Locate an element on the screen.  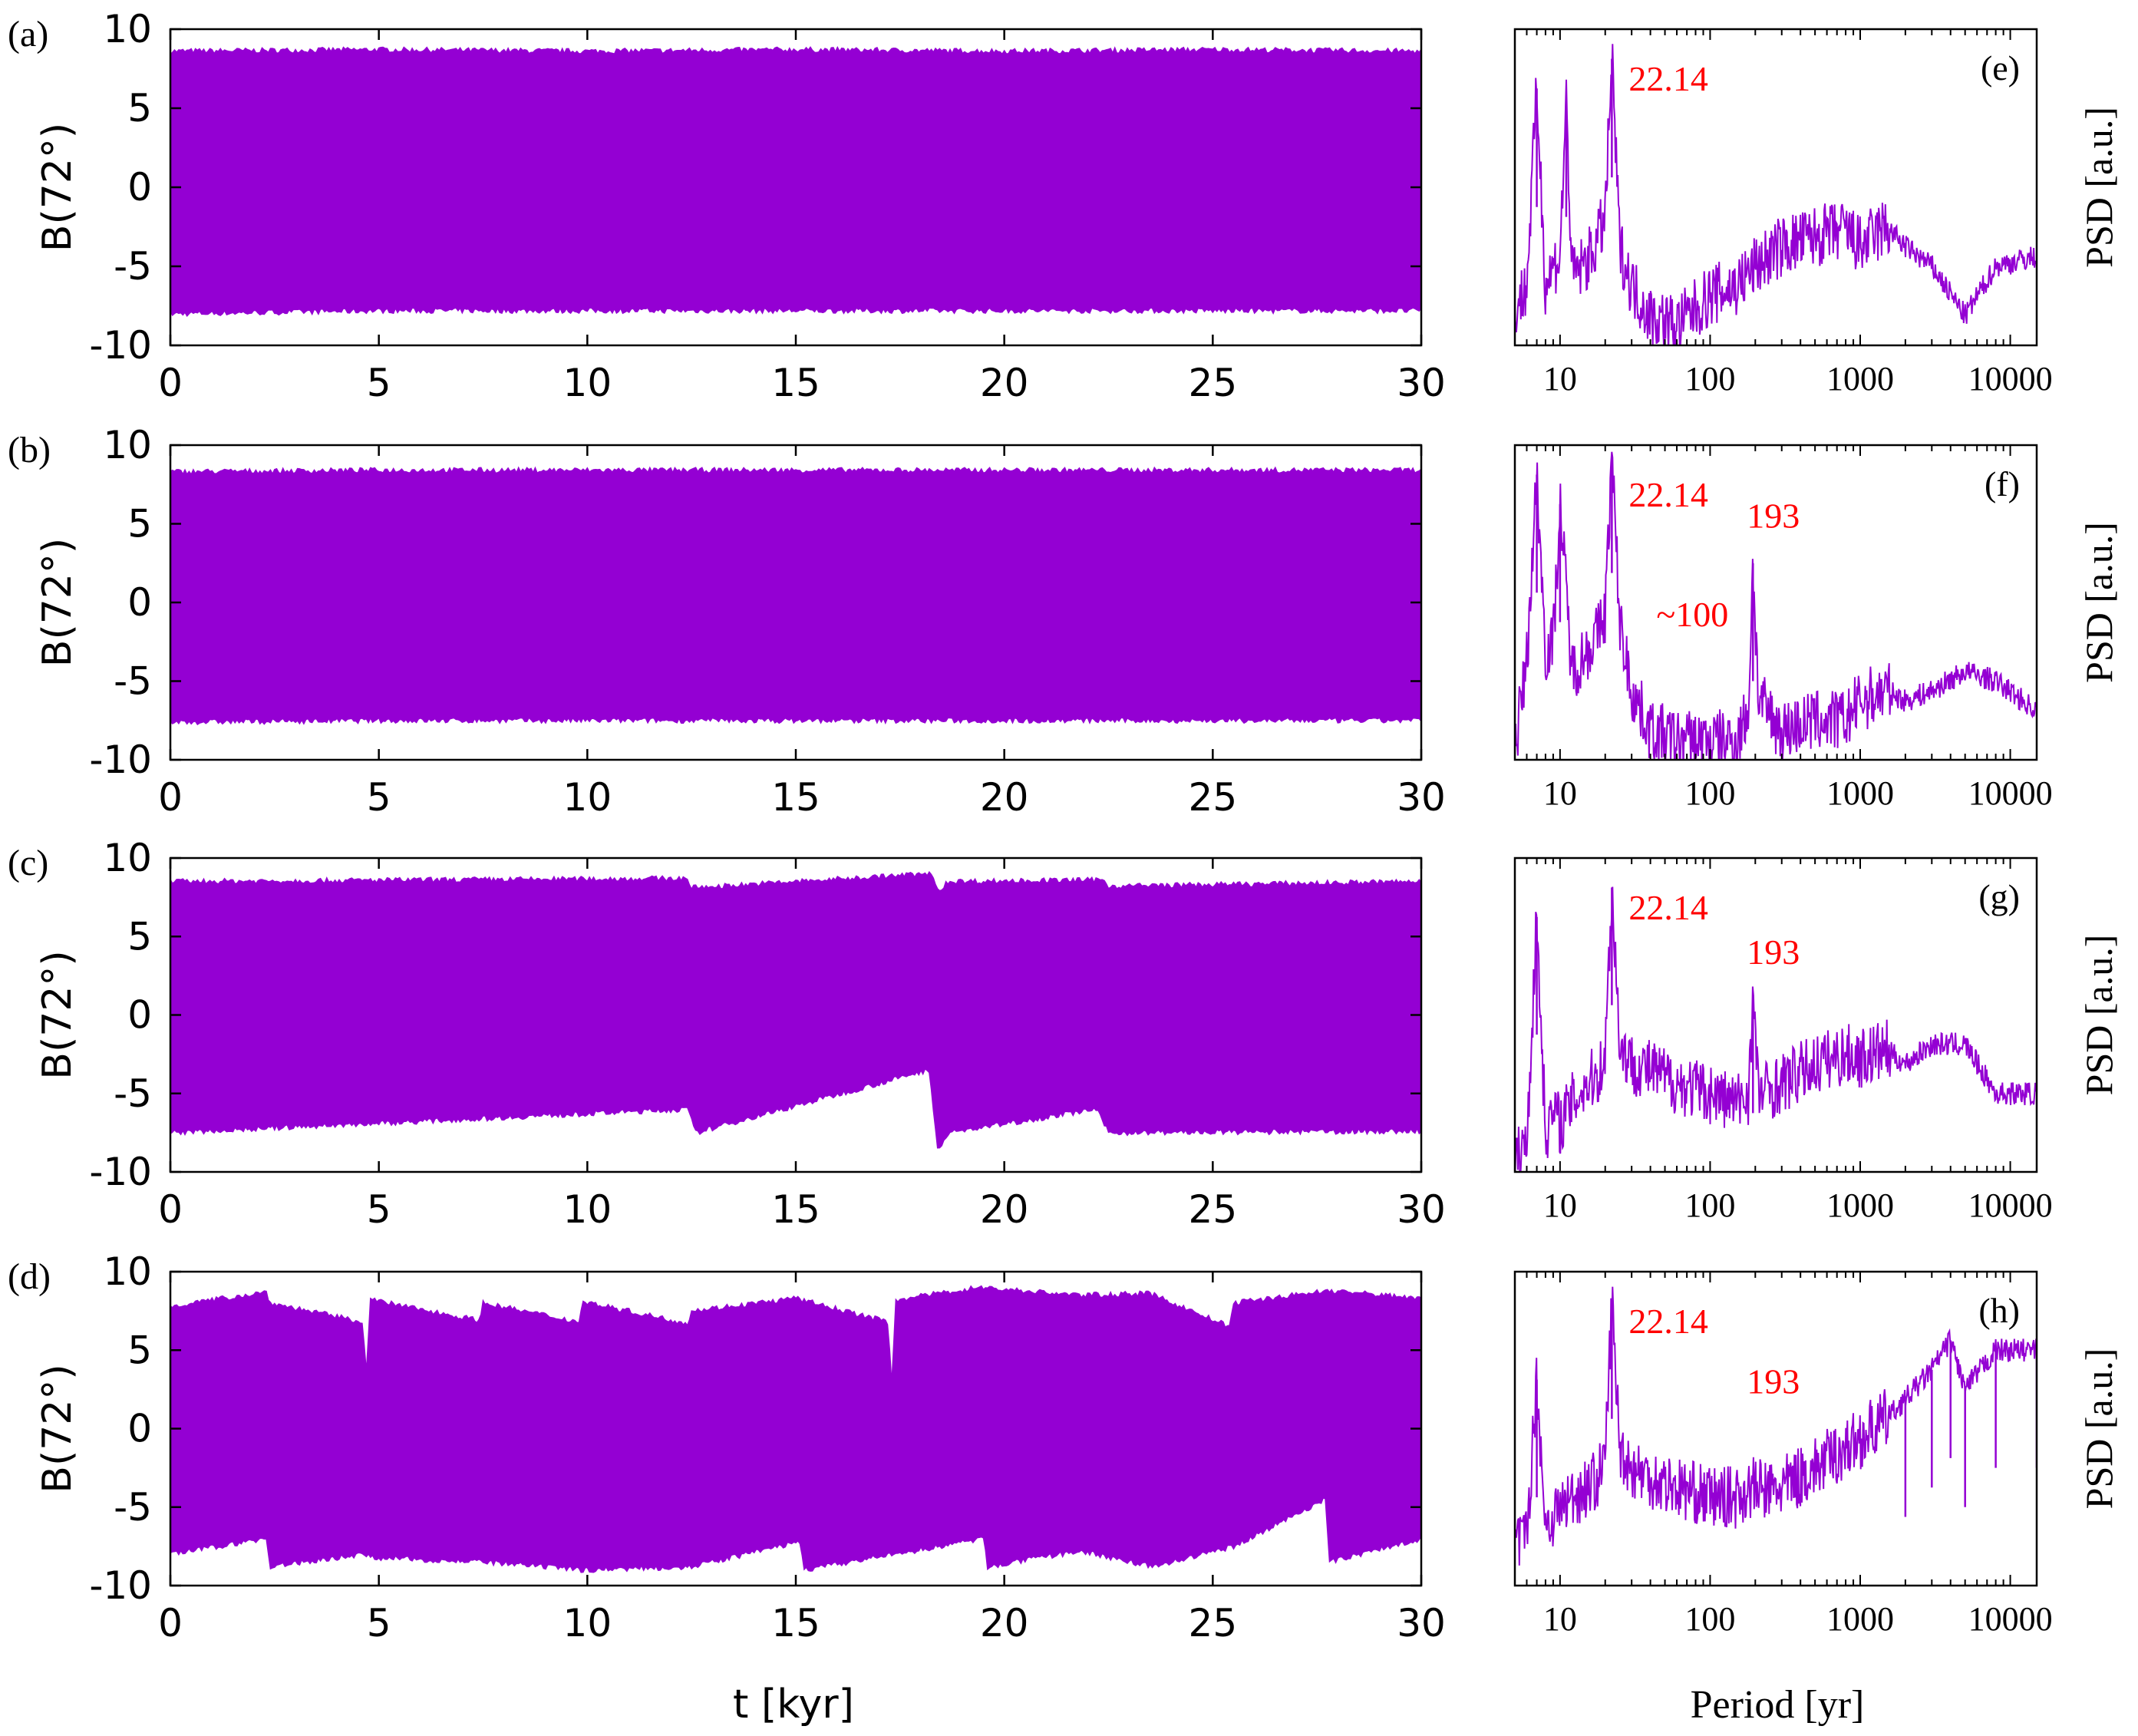
psd-panel: 10 100 1000 10000 PSD [a.u.] (f) 22.14 193 ~100 is located at coordinates (1816, 628).